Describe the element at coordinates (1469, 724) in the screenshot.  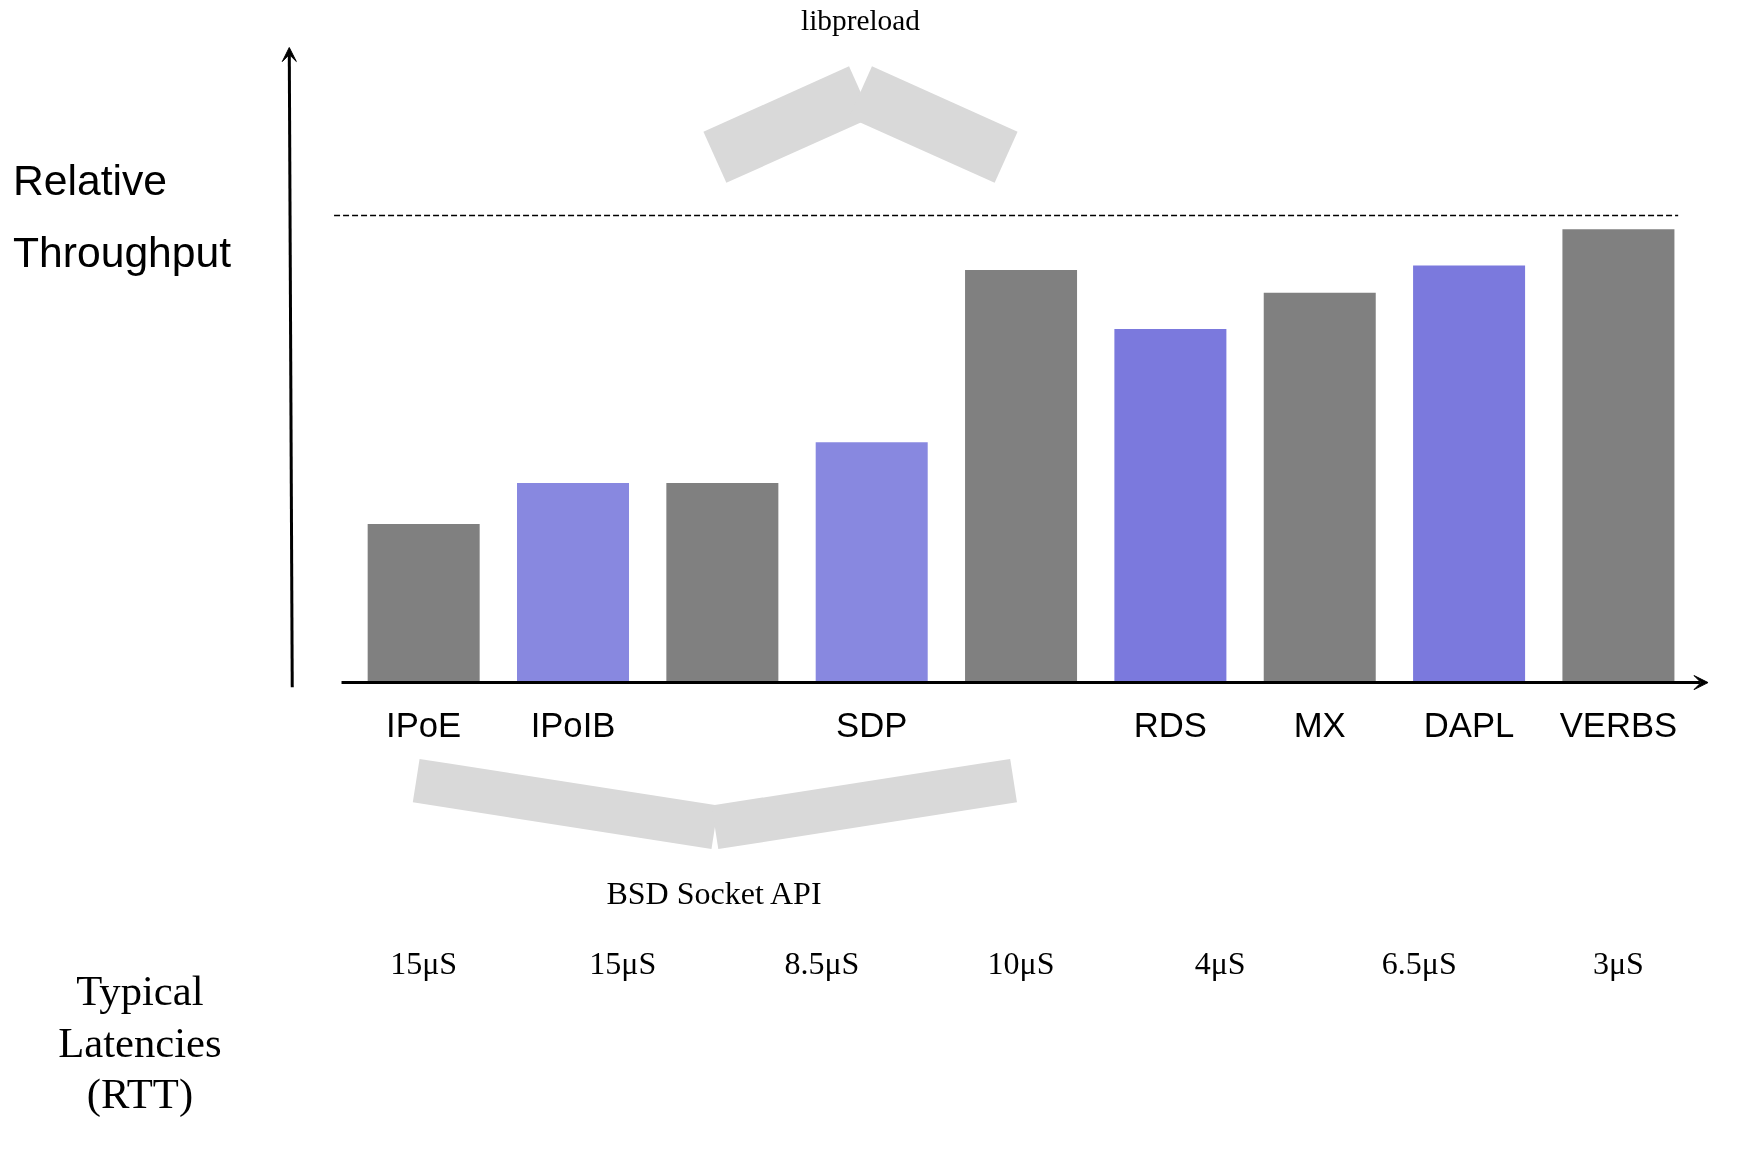
I see `x-tick-label: DAPL` at that location.